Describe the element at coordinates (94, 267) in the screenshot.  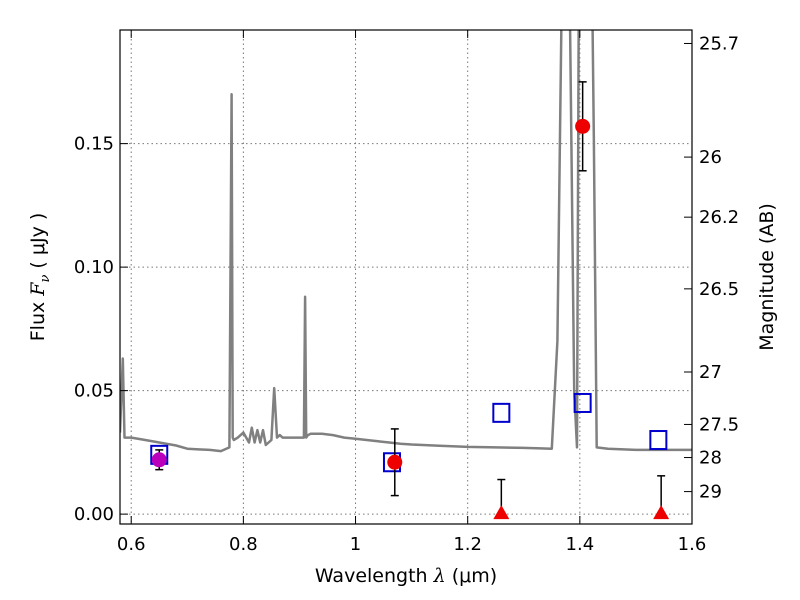
I see `y-tick-label: 0.10` at that location.